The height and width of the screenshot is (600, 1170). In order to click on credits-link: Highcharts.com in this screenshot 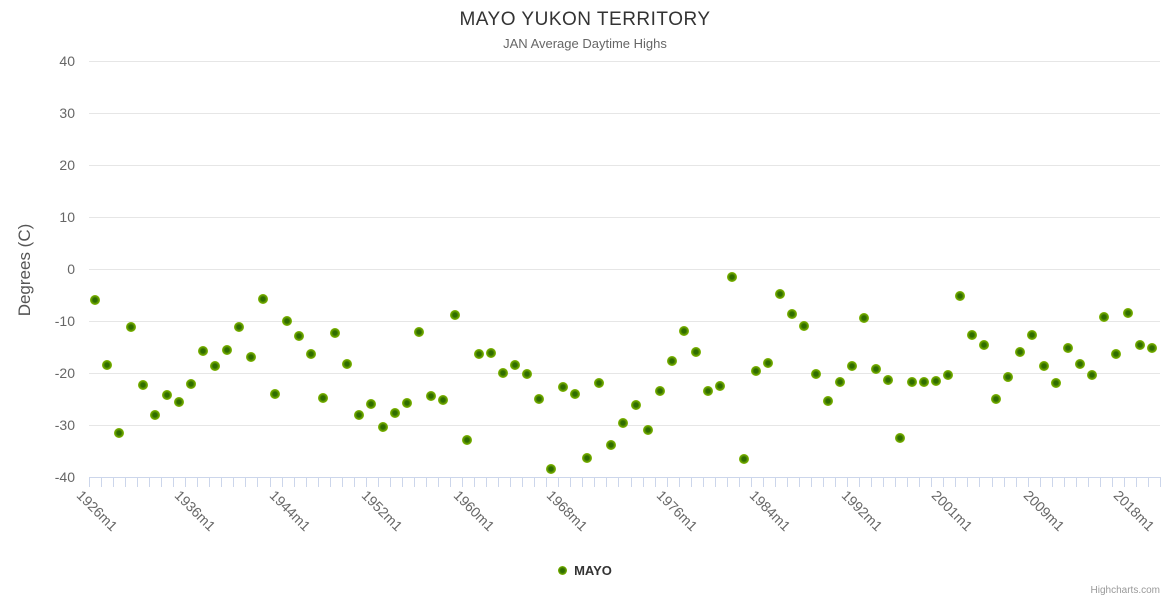, I will do `click(1125, 590)`.